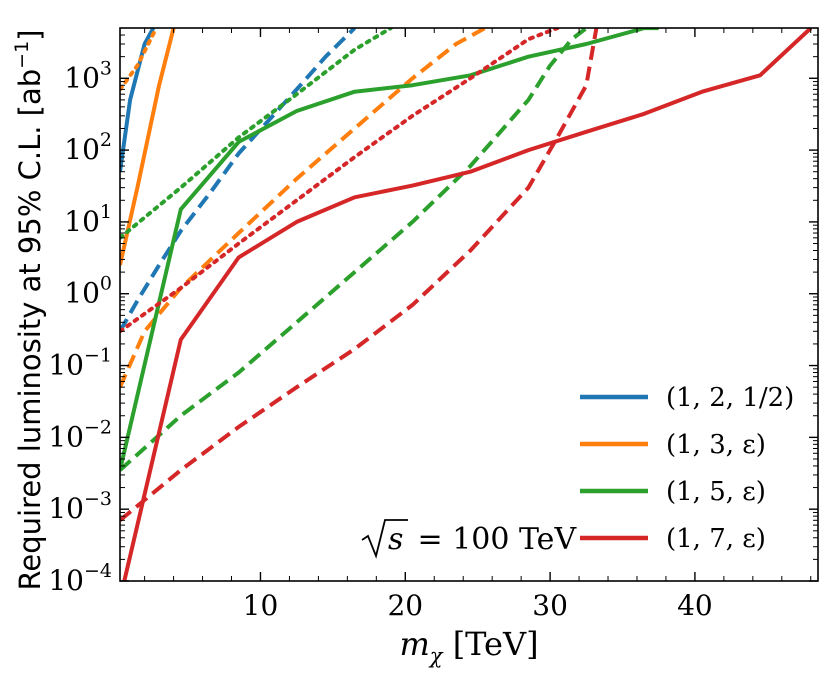 Image resolution: width=831 pixels, height=676 pixels. What do you see at coordinates (22, 55) in the screenshot?
I see `y-axis-label-superscript: −1` at bounding box center [22, 55].